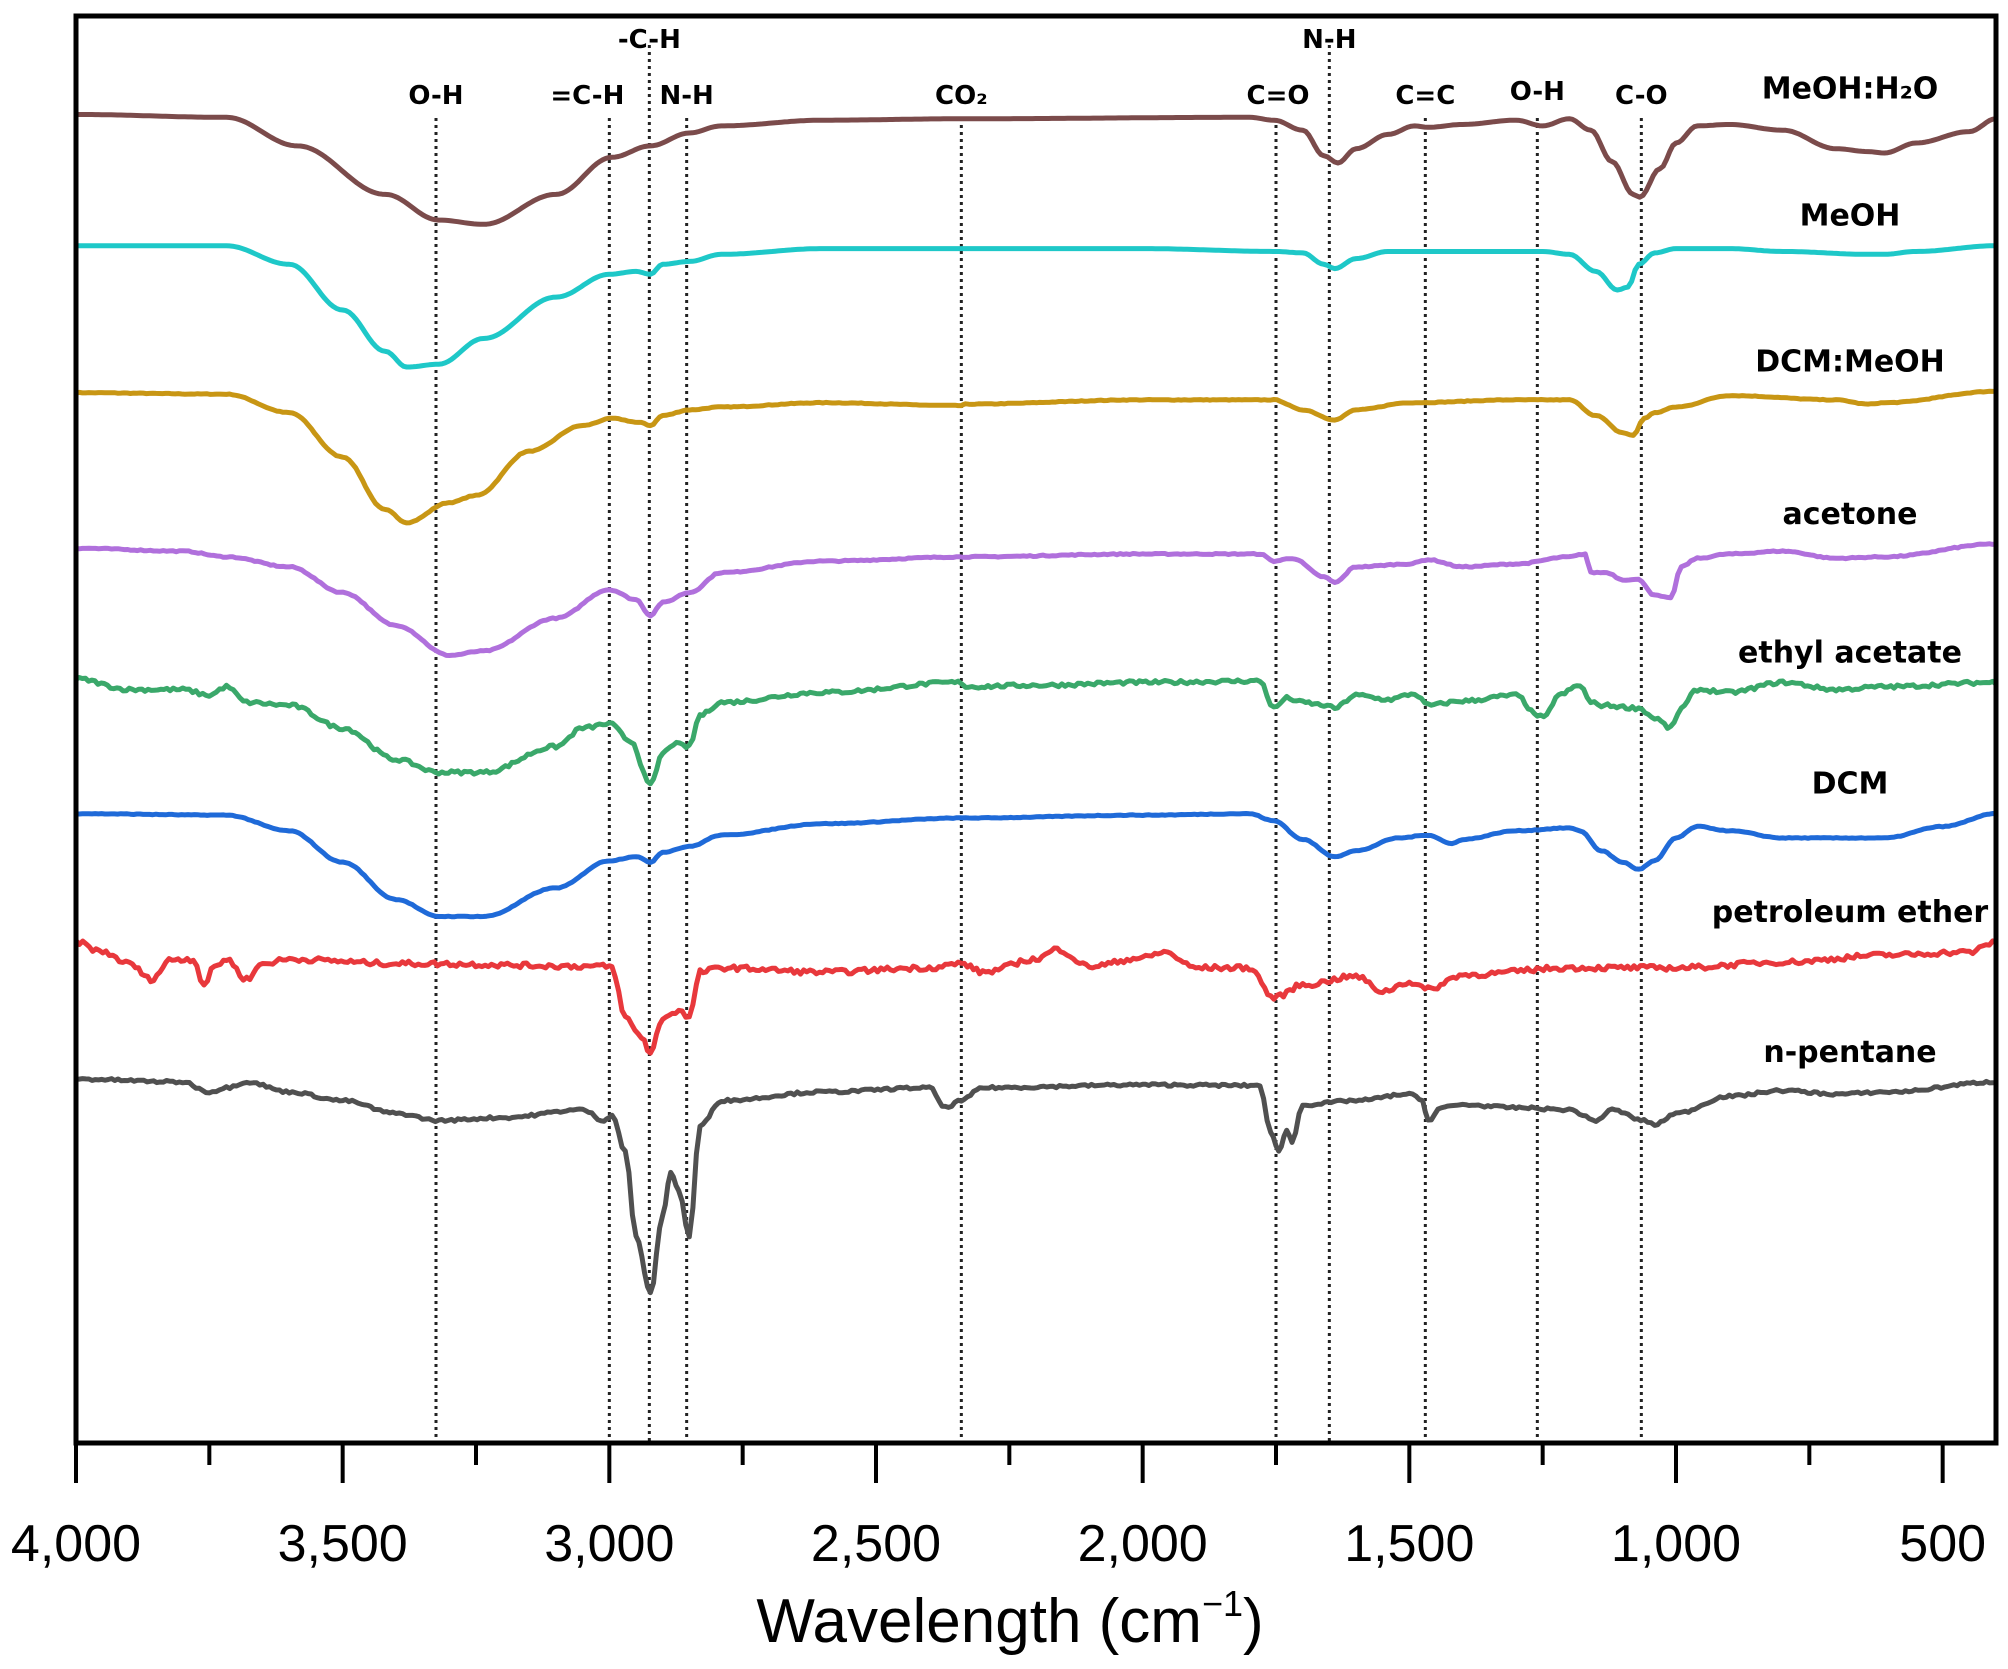 The width and height of the screenshot is (2008, 1669). What do you see at coordinates (1278, 96) in the screenshot?
I see `peak-label: C=O` at bounding box center [1278, 96].